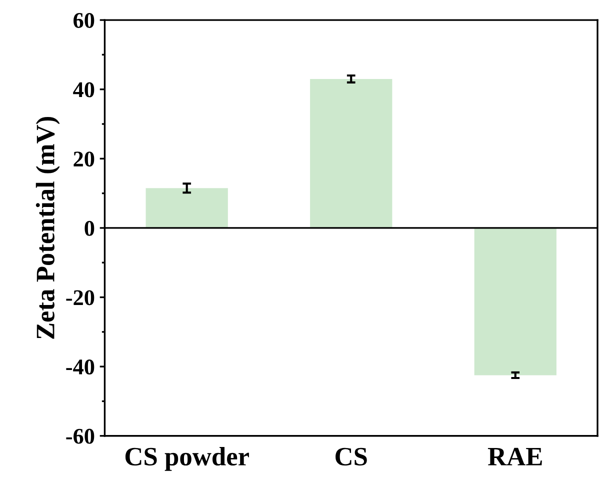 This screenshot has width=616, height=501. What do you see at coordinates (89, 228) in the screenshot?
I see `y-tick-label: 0` at bounding box center [89, 228].